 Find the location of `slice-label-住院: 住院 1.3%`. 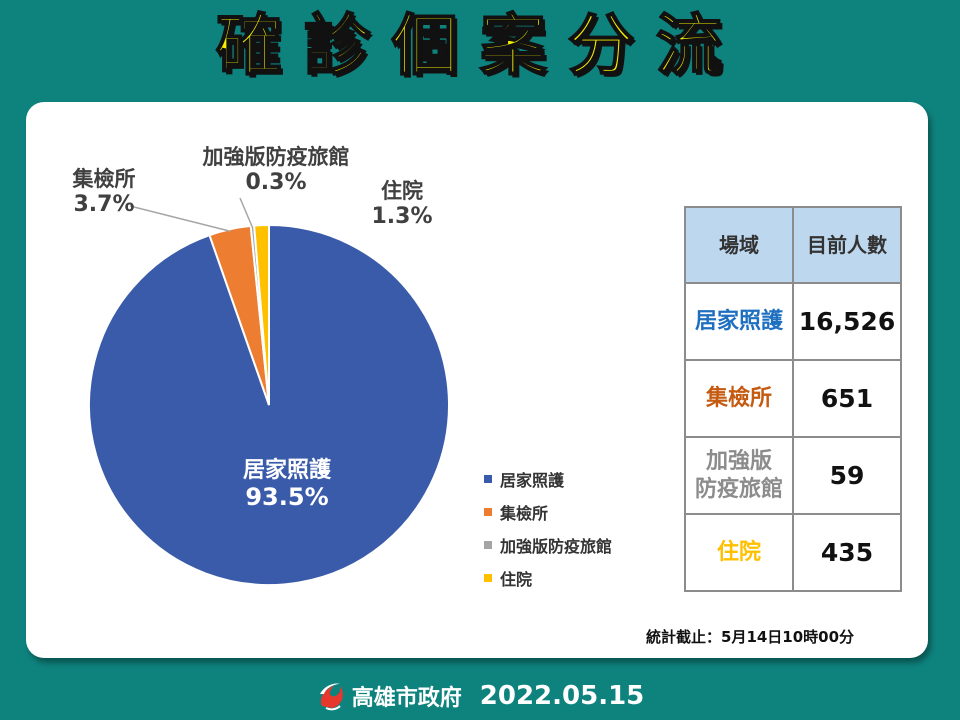

slice-label-住院: 住院 1.3% is located at coordinates (402, 204).